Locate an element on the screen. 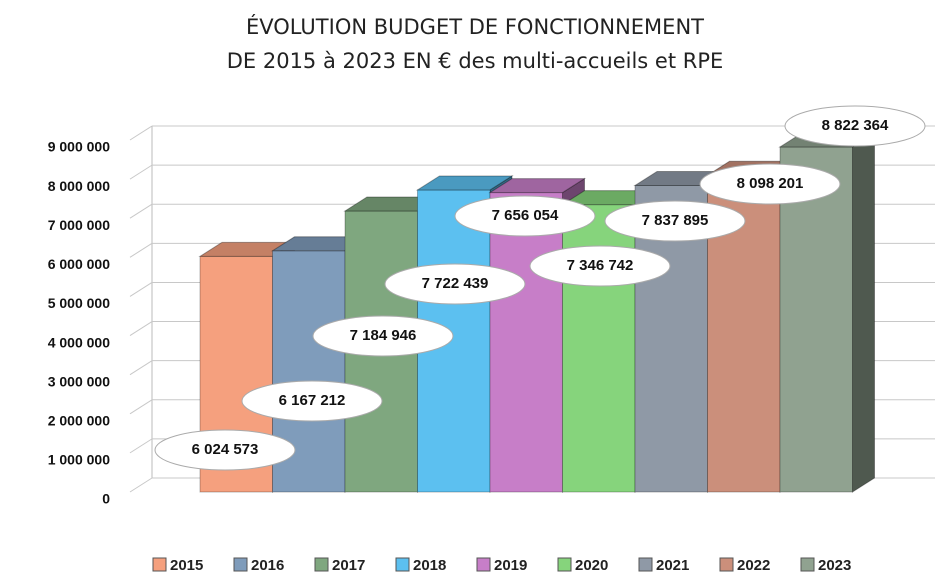  legend-label: 2016 is located at coordinates (267, 565).